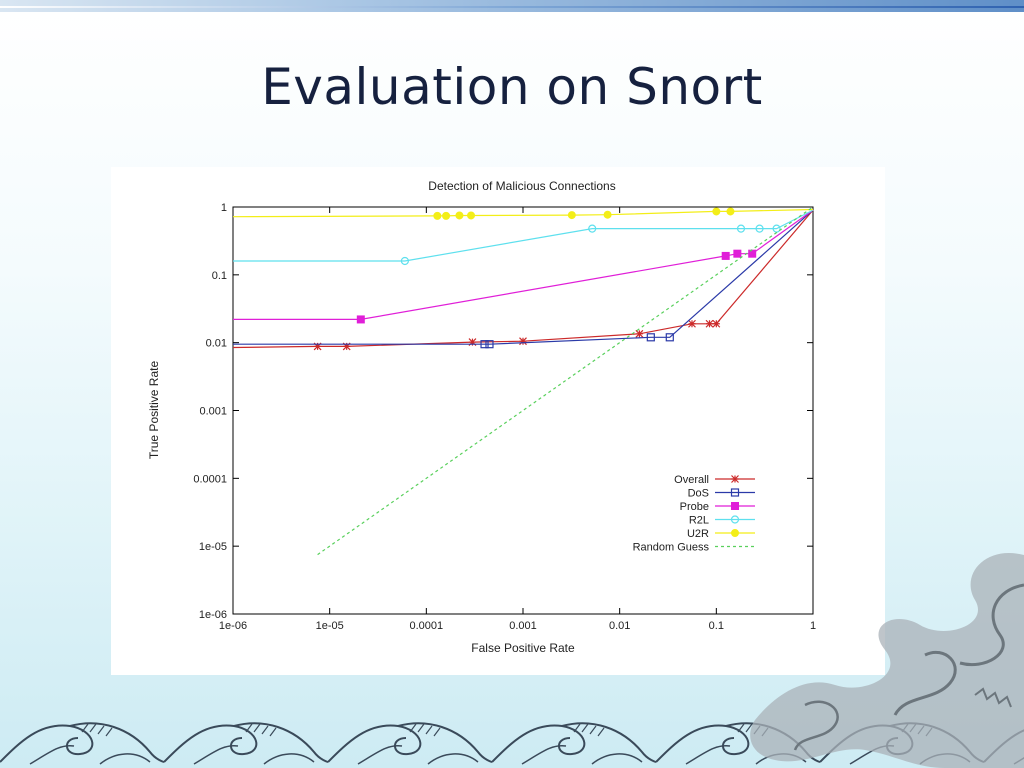  I want to click on x-tick-label: 1e-06, so click(233, 626).